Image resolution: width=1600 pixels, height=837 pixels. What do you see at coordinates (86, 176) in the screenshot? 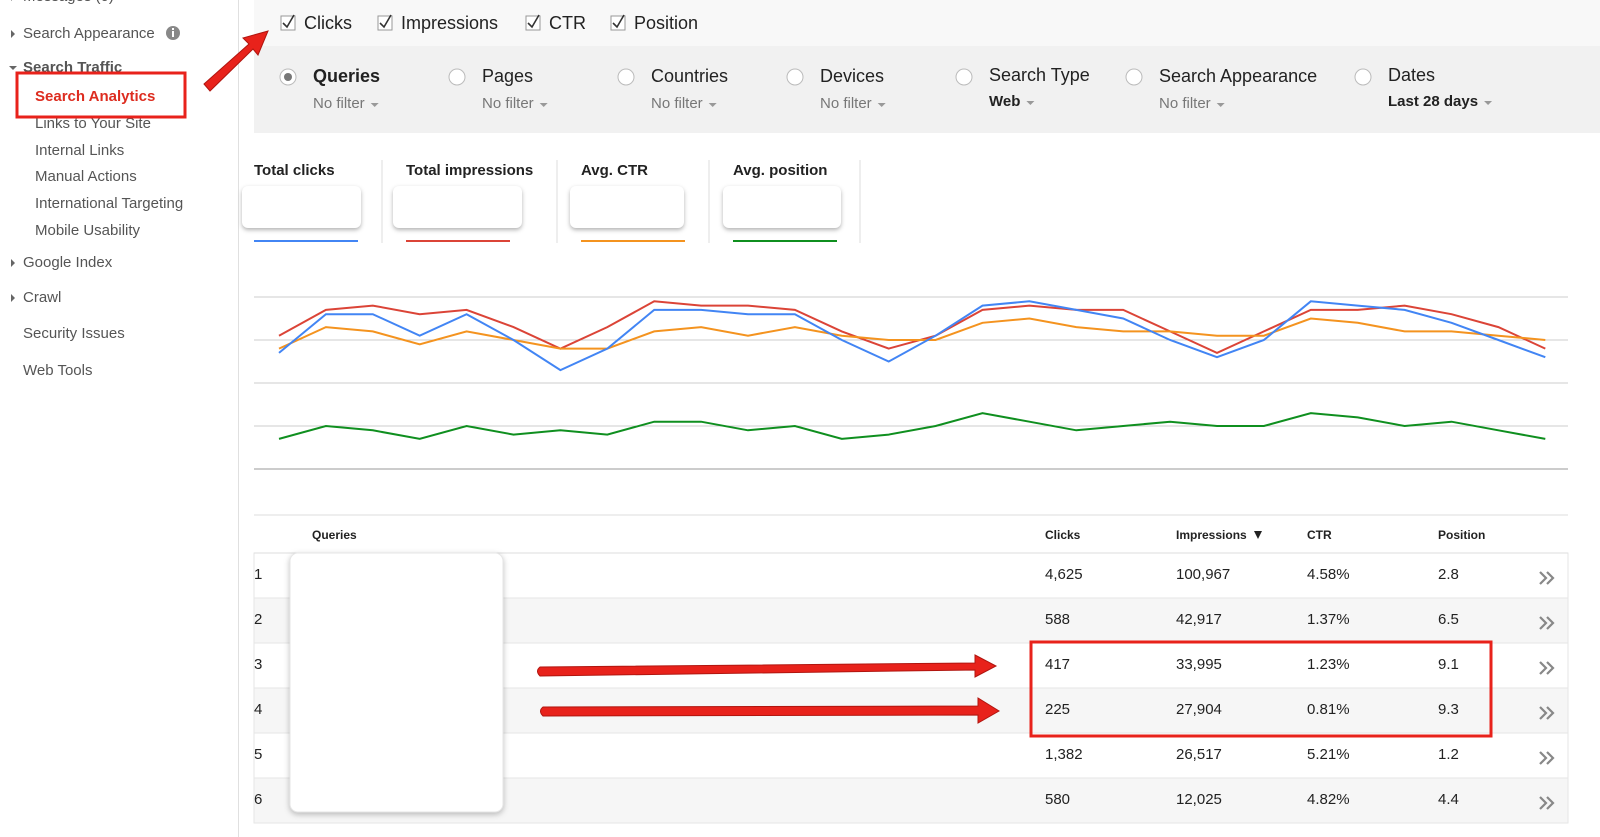
I see `nav-item: Manual Actions` at bounding box center [86, 176].